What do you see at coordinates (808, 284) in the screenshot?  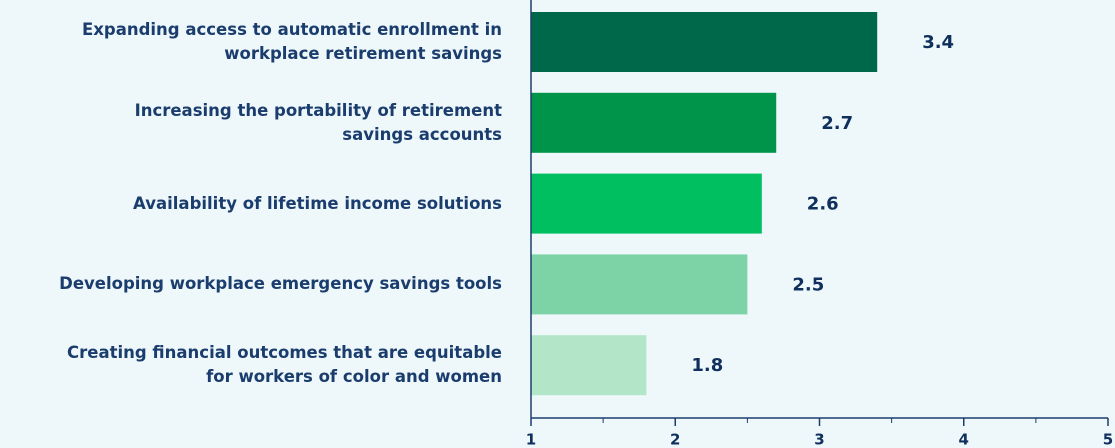 I see `value-label: 2.5` at bounding box center [808, 284].